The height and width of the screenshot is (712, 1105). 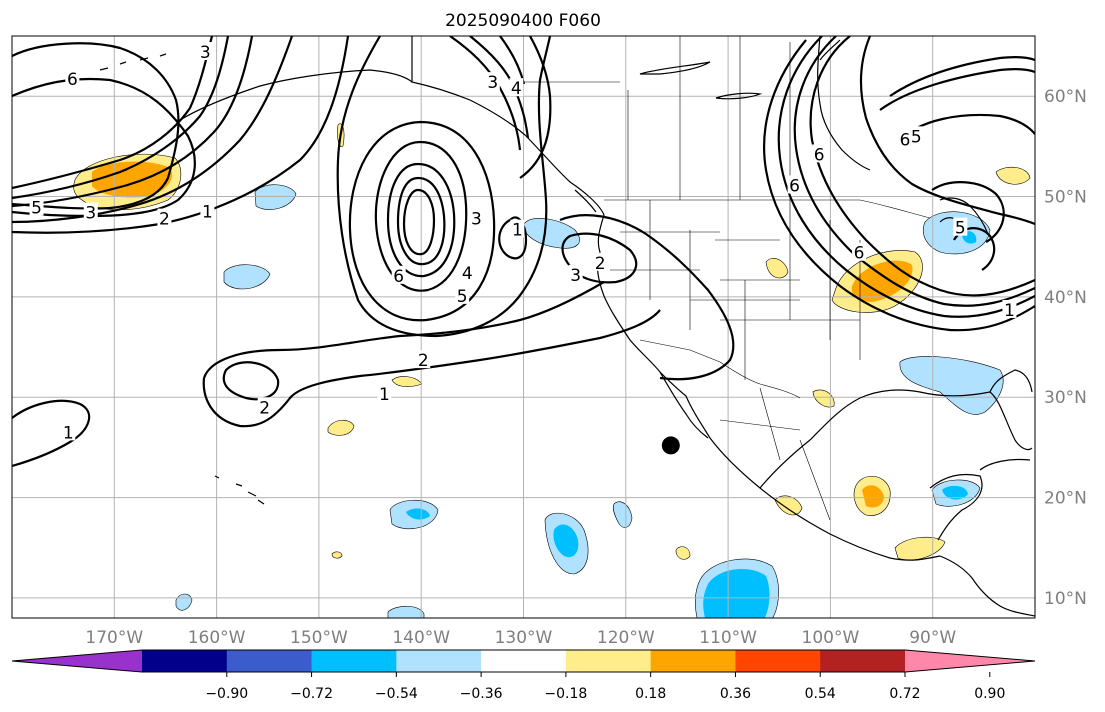 What do you see at coordinates (481, 694) in the screenshot?
I see `colorbar-tick-label: −0.36` at bounding box center [481, 694].